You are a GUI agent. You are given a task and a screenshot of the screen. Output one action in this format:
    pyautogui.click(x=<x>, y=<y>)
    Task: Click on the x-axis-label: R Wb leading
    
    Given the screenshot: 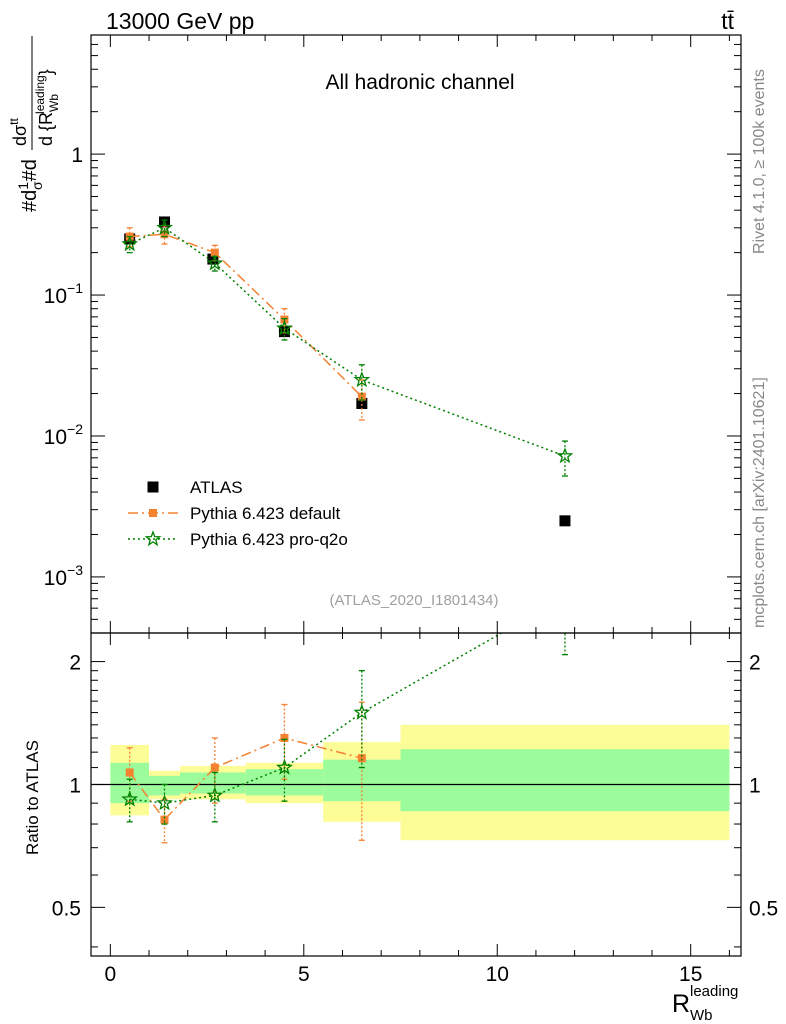 What is the action you would take?
    pyautogui.click(x=705, y=1003)
    